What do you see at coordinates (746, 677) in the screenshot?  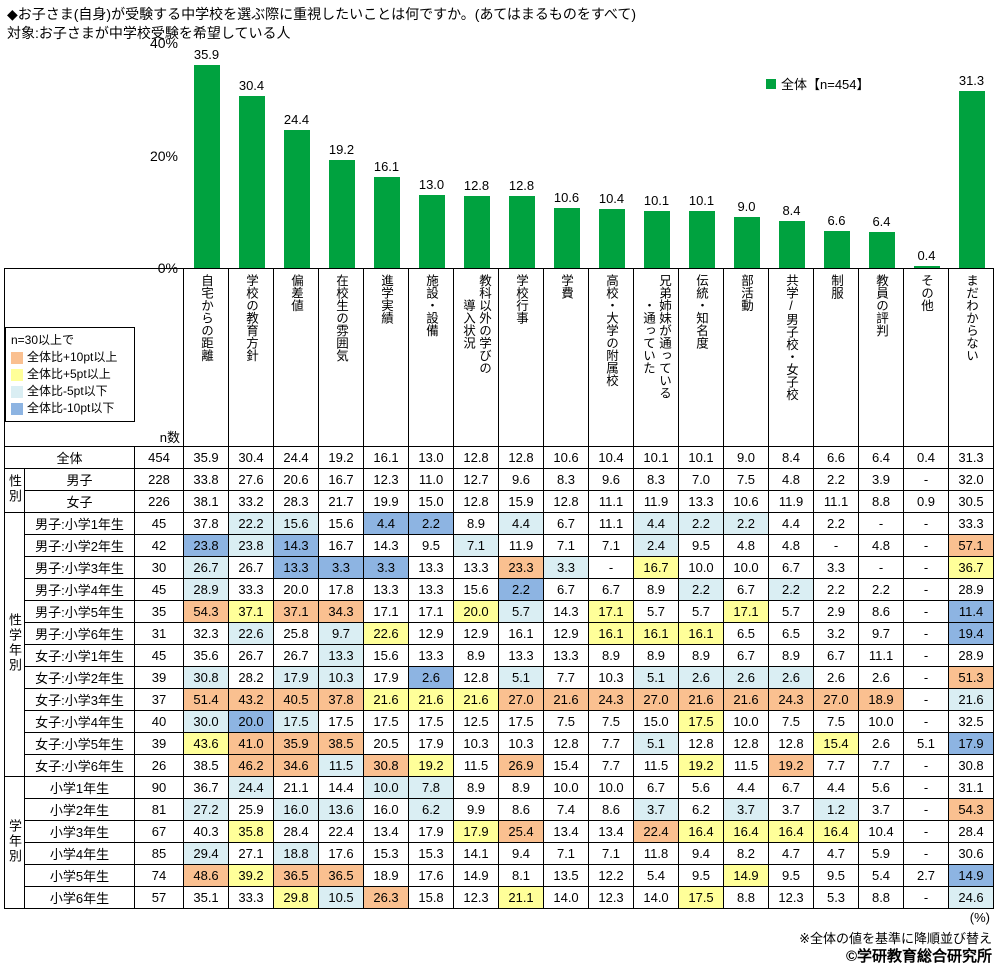 I see `data-cell: 2.6` at bounding box center [746, 677].